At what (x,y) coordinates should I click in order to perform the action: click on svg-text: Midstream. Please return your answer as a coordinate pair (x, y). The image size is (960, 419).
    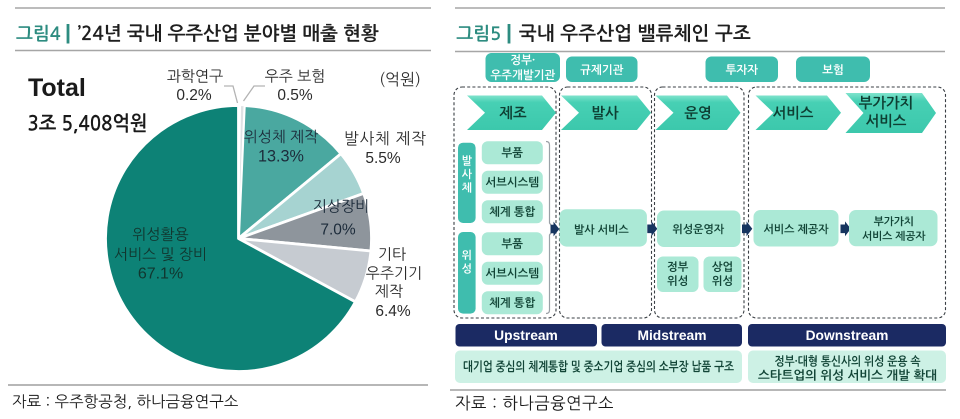
    Looking at the image, I should click on (671, 335).